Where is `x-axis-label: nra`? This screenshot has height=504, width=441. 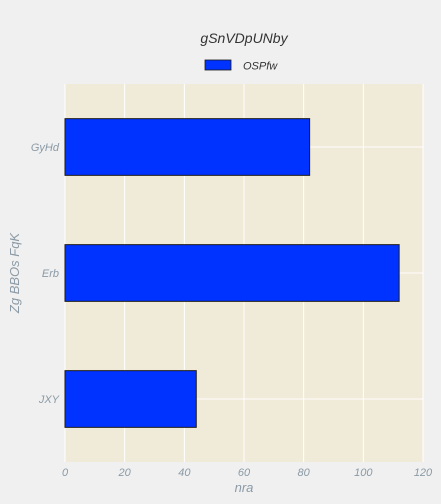 x-axis-label: nra is located at coordinates (244, 487).